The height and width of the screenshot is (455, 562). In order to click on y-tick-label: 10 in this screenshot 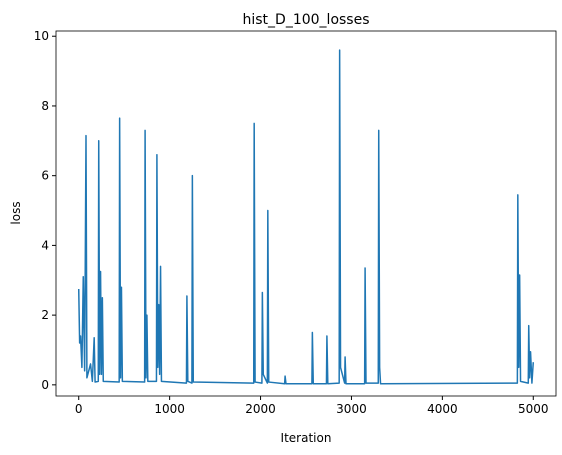, I will do `click(41, 36)`.